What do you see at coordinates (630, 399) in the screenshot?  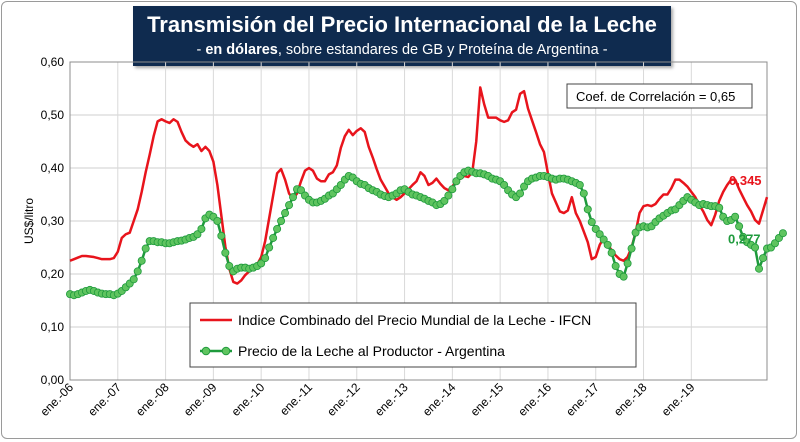 I see `x-tick-label: ene.-18` at bounding box center [630, 399].